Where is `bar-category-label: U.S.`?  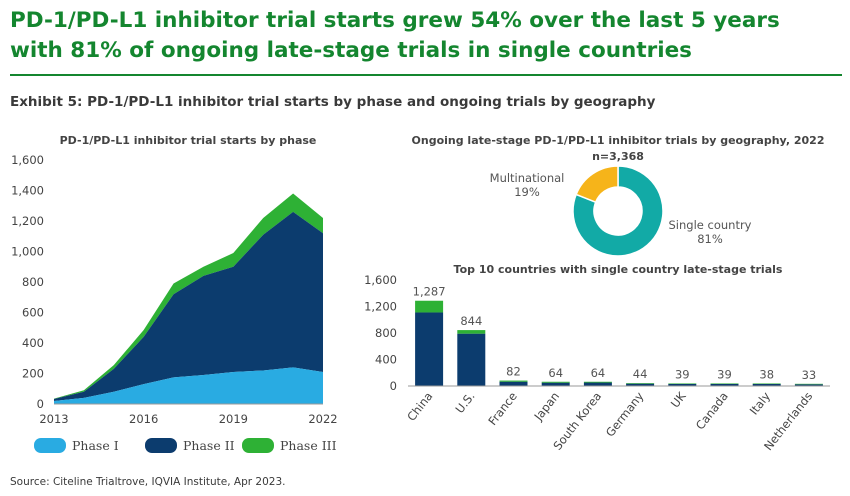
bar-category-label: U.S. is located at coordinates (464, 402).